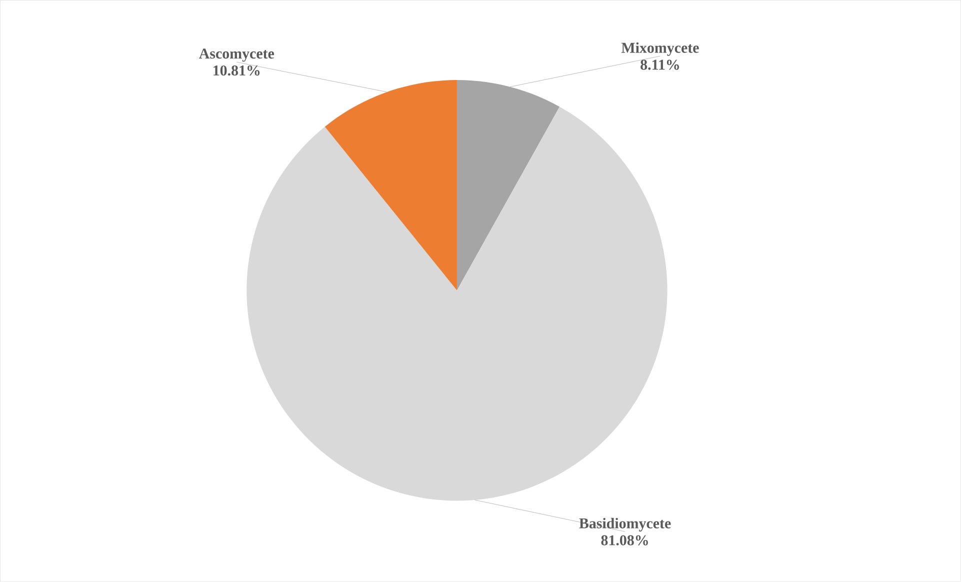  Describe the element at coordinates (236, 55) in the screenshot. I see `slice-label: Ascomycete` at that location.